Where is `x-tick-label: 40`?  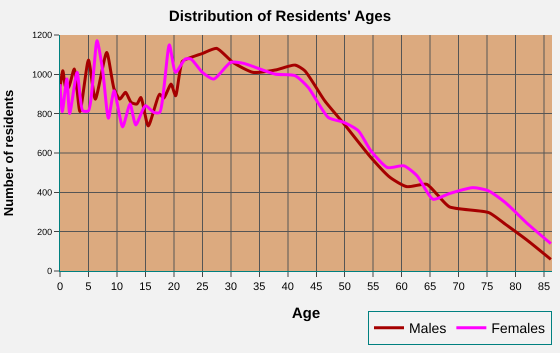 x-tick-label: 40 is located at coordinates (288, 287).